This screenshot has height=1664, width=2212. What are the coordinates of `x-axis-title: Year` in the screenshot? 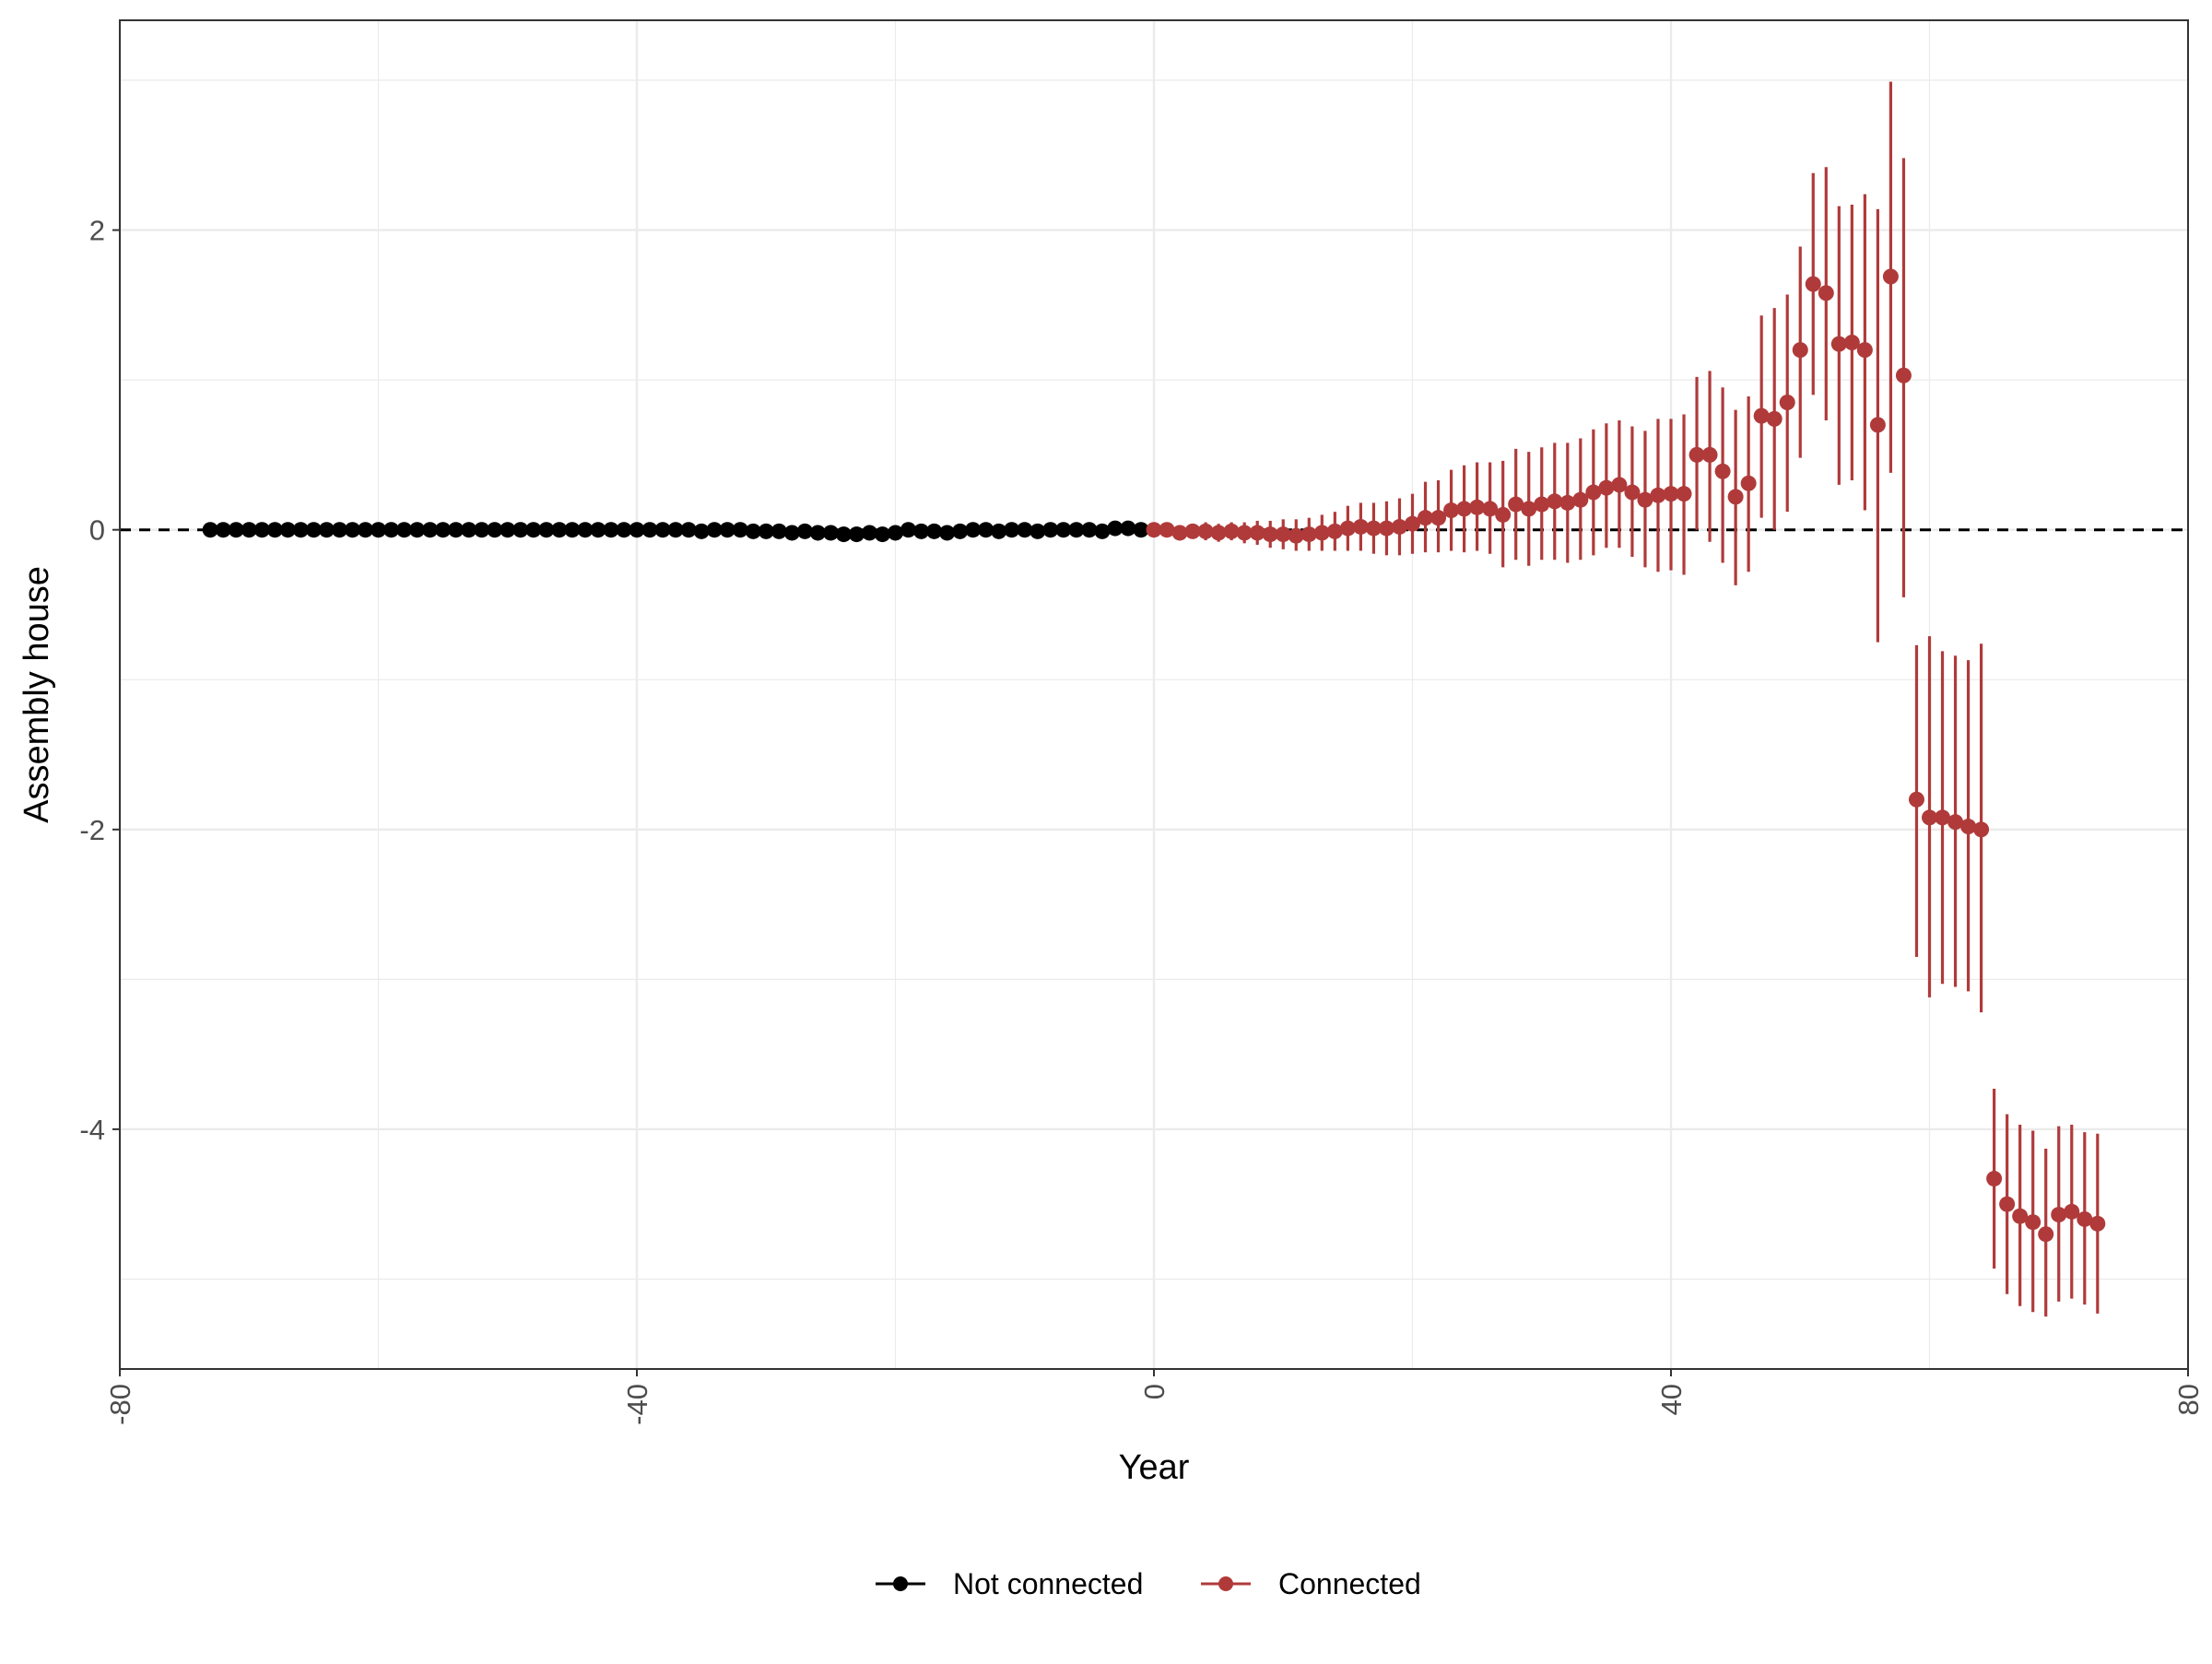 It's located at (1154, 1467).